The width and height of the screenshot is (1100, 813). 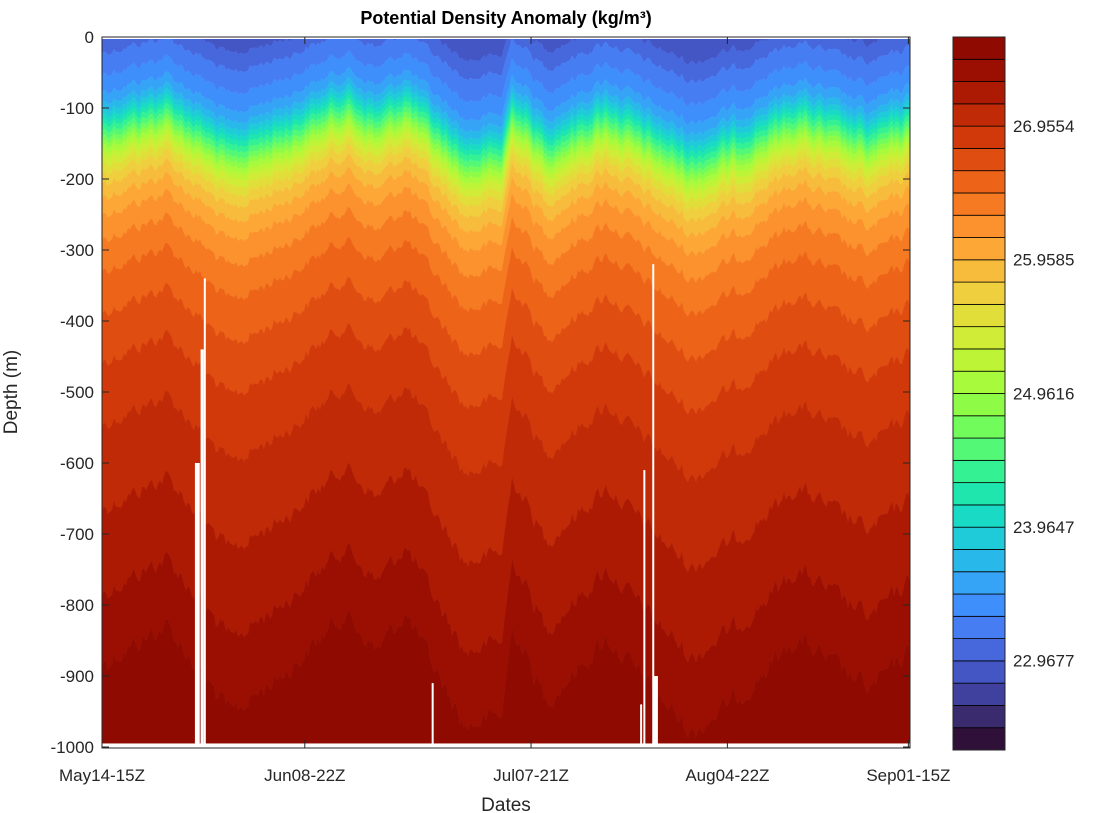 What do you see at coordinates (505, 18) in the screenshot?
I see `chart-title: Potential Density Anomaly (kg/m³)` at bounding box center [505, 18].